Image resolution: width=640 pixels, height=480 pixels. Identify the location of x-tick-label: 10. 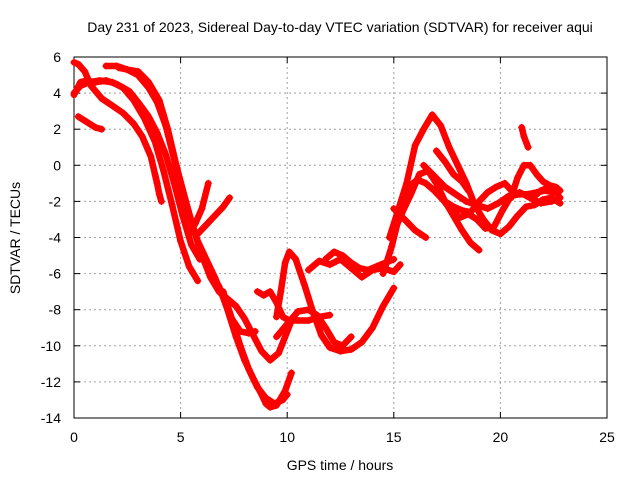
(287, 437).